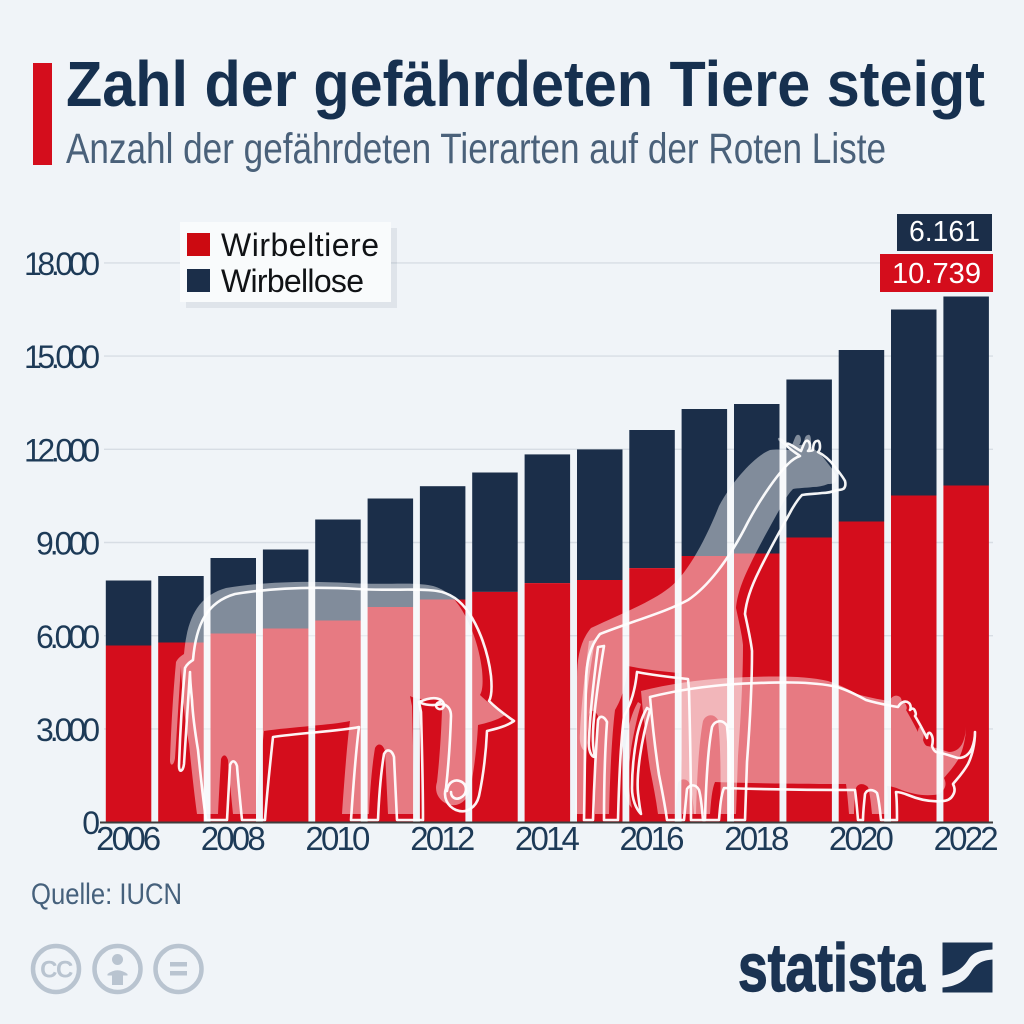 This screenshot has height=1024, width=1024. I want to click on svg-text: 2014, so click(547, 838).